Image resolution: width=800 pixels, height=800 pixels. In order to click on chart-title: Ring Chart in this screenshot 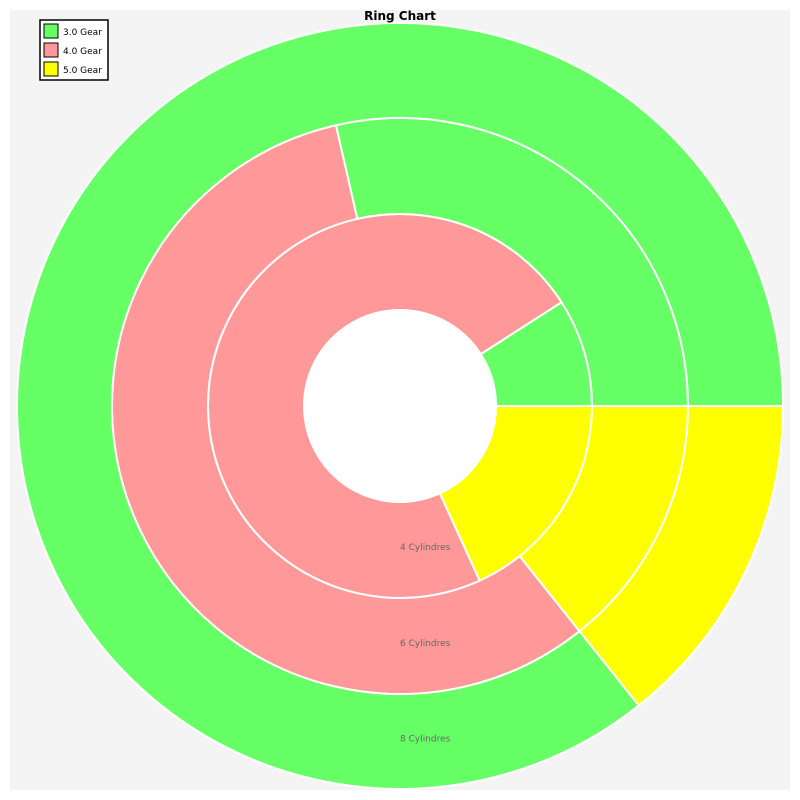, I will do `click(400, 16)`.